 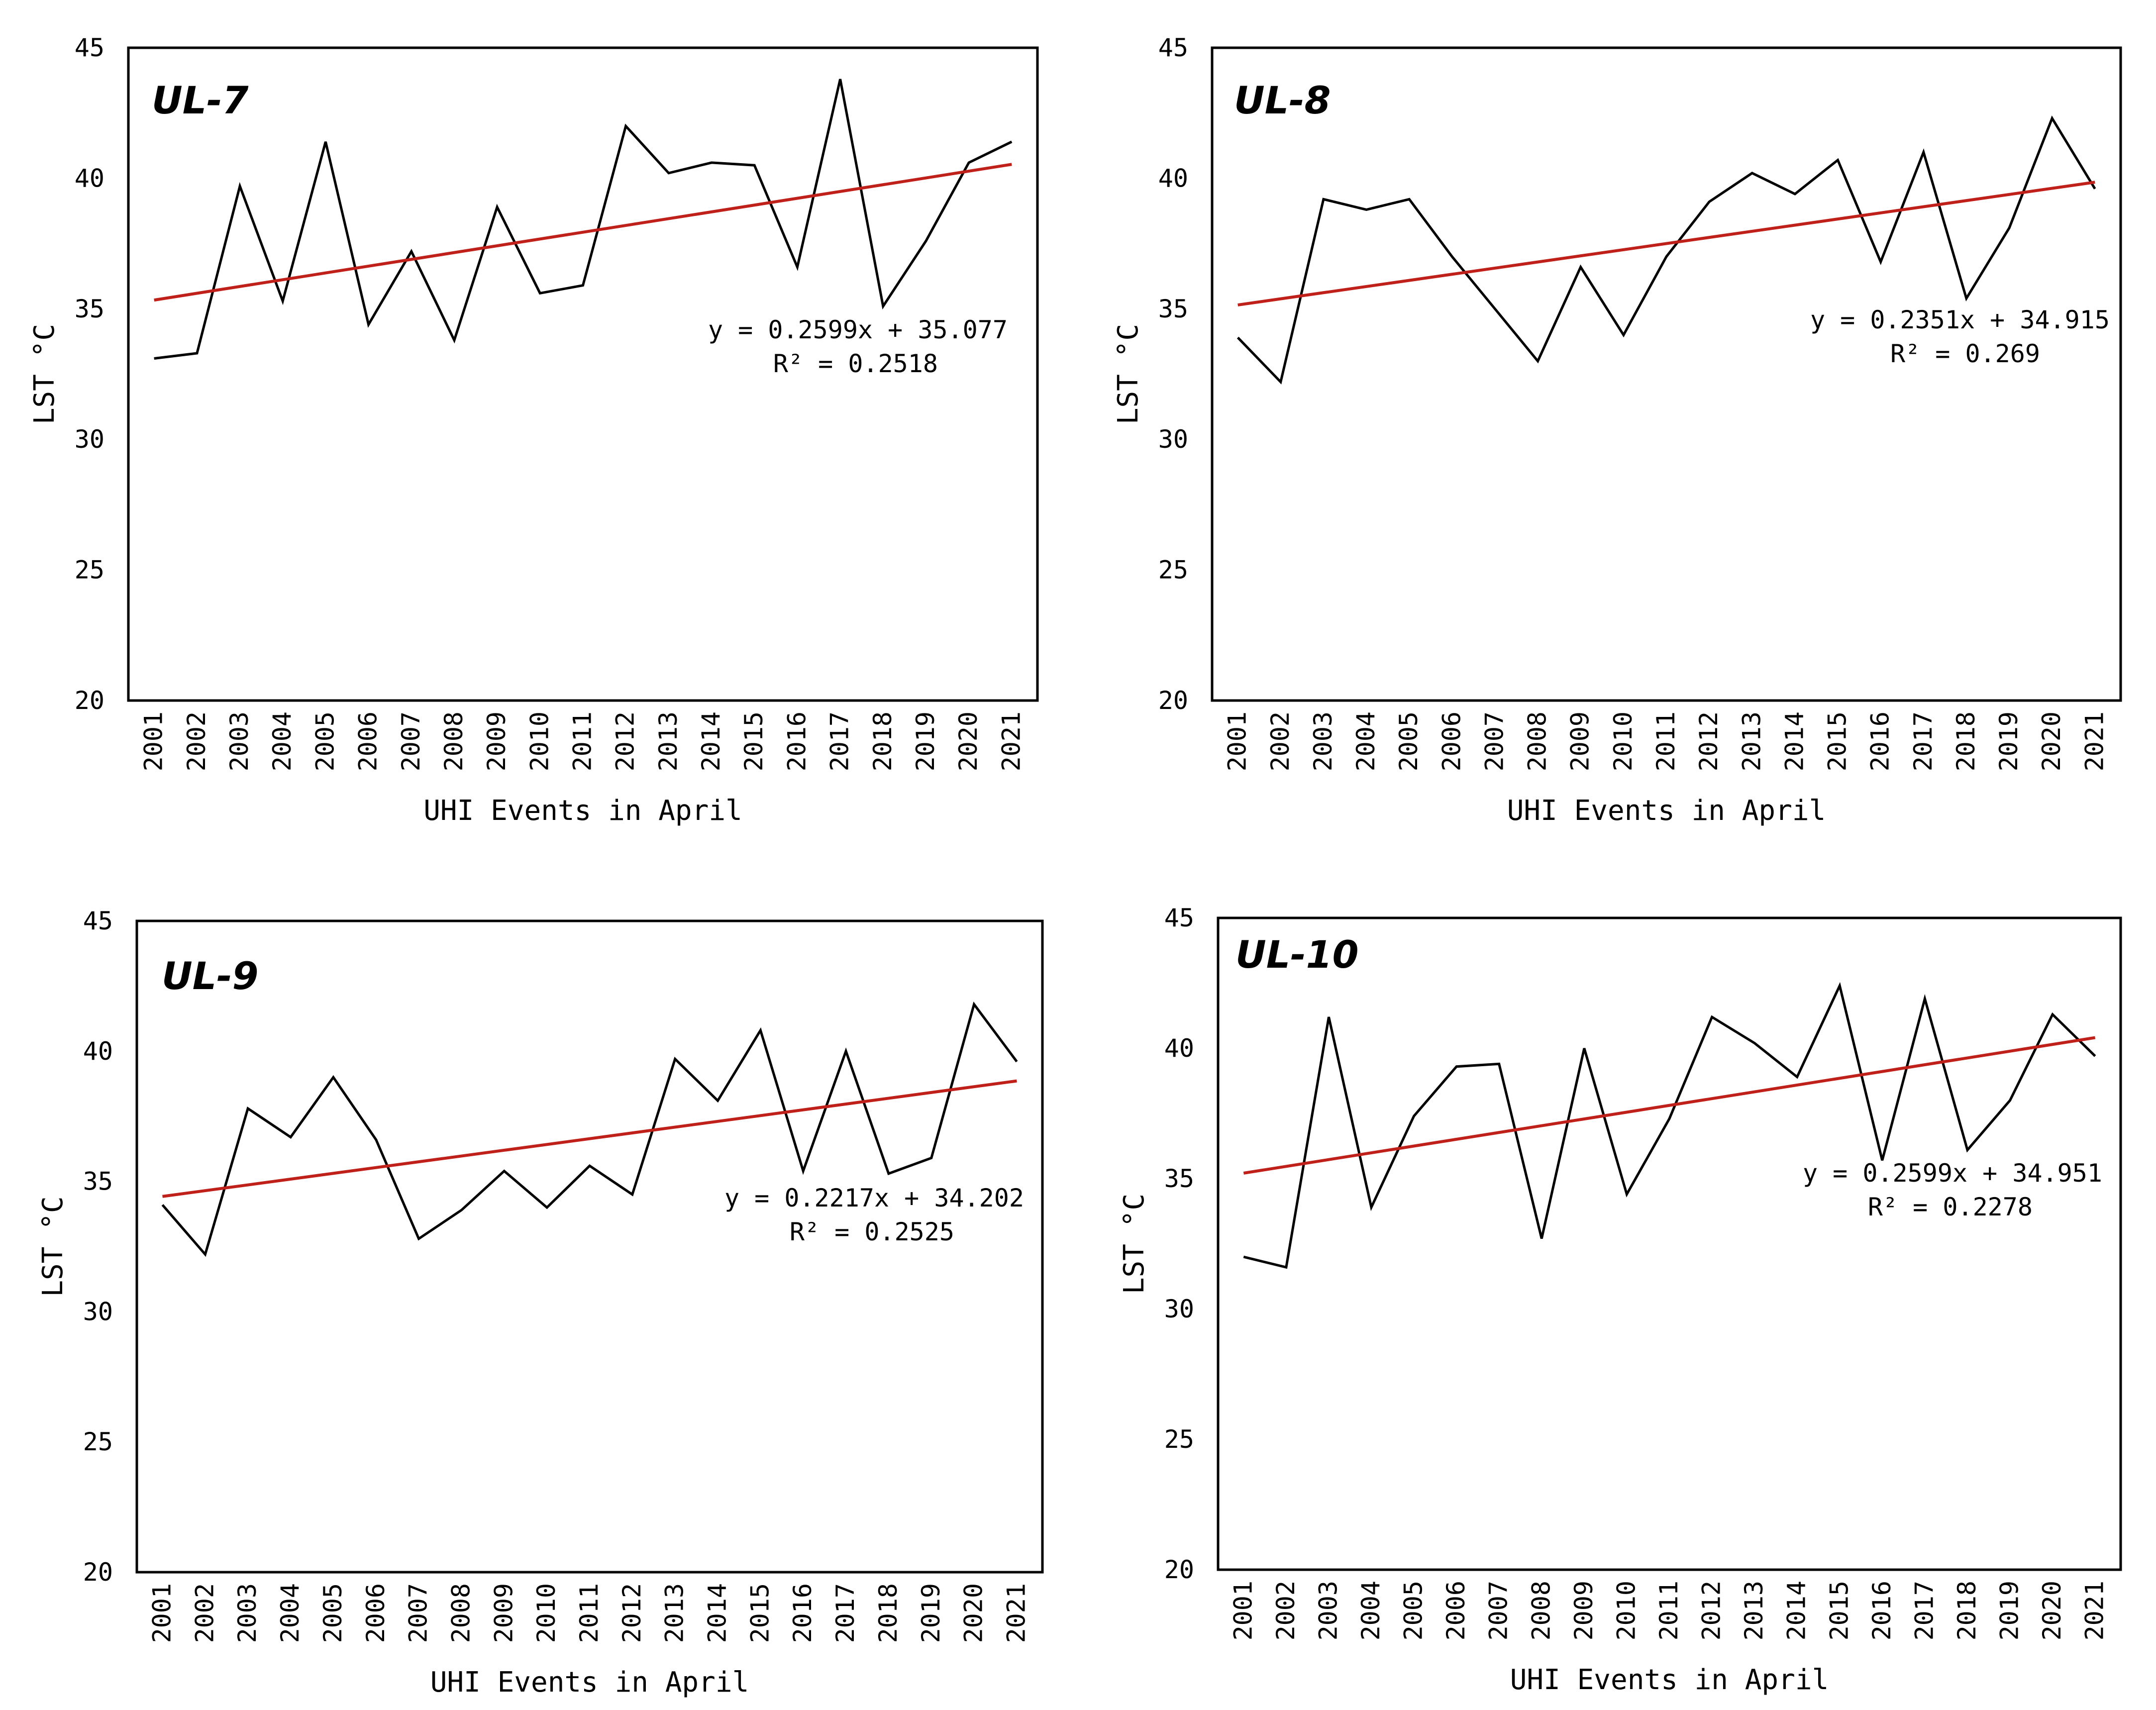 I want to click on y-tick-label: 40, so click(x=1173, y=179).